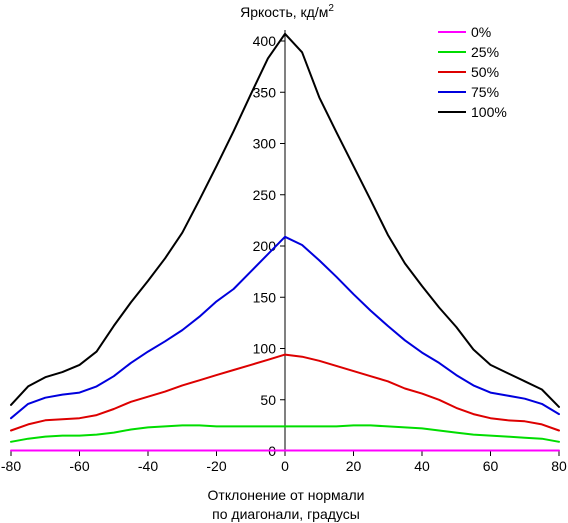 The width and height of the screenshot is (568, 523). Describe the element at coordinates (148, 466) in the screenshot. I see `x-tick-label: -40` at that location.